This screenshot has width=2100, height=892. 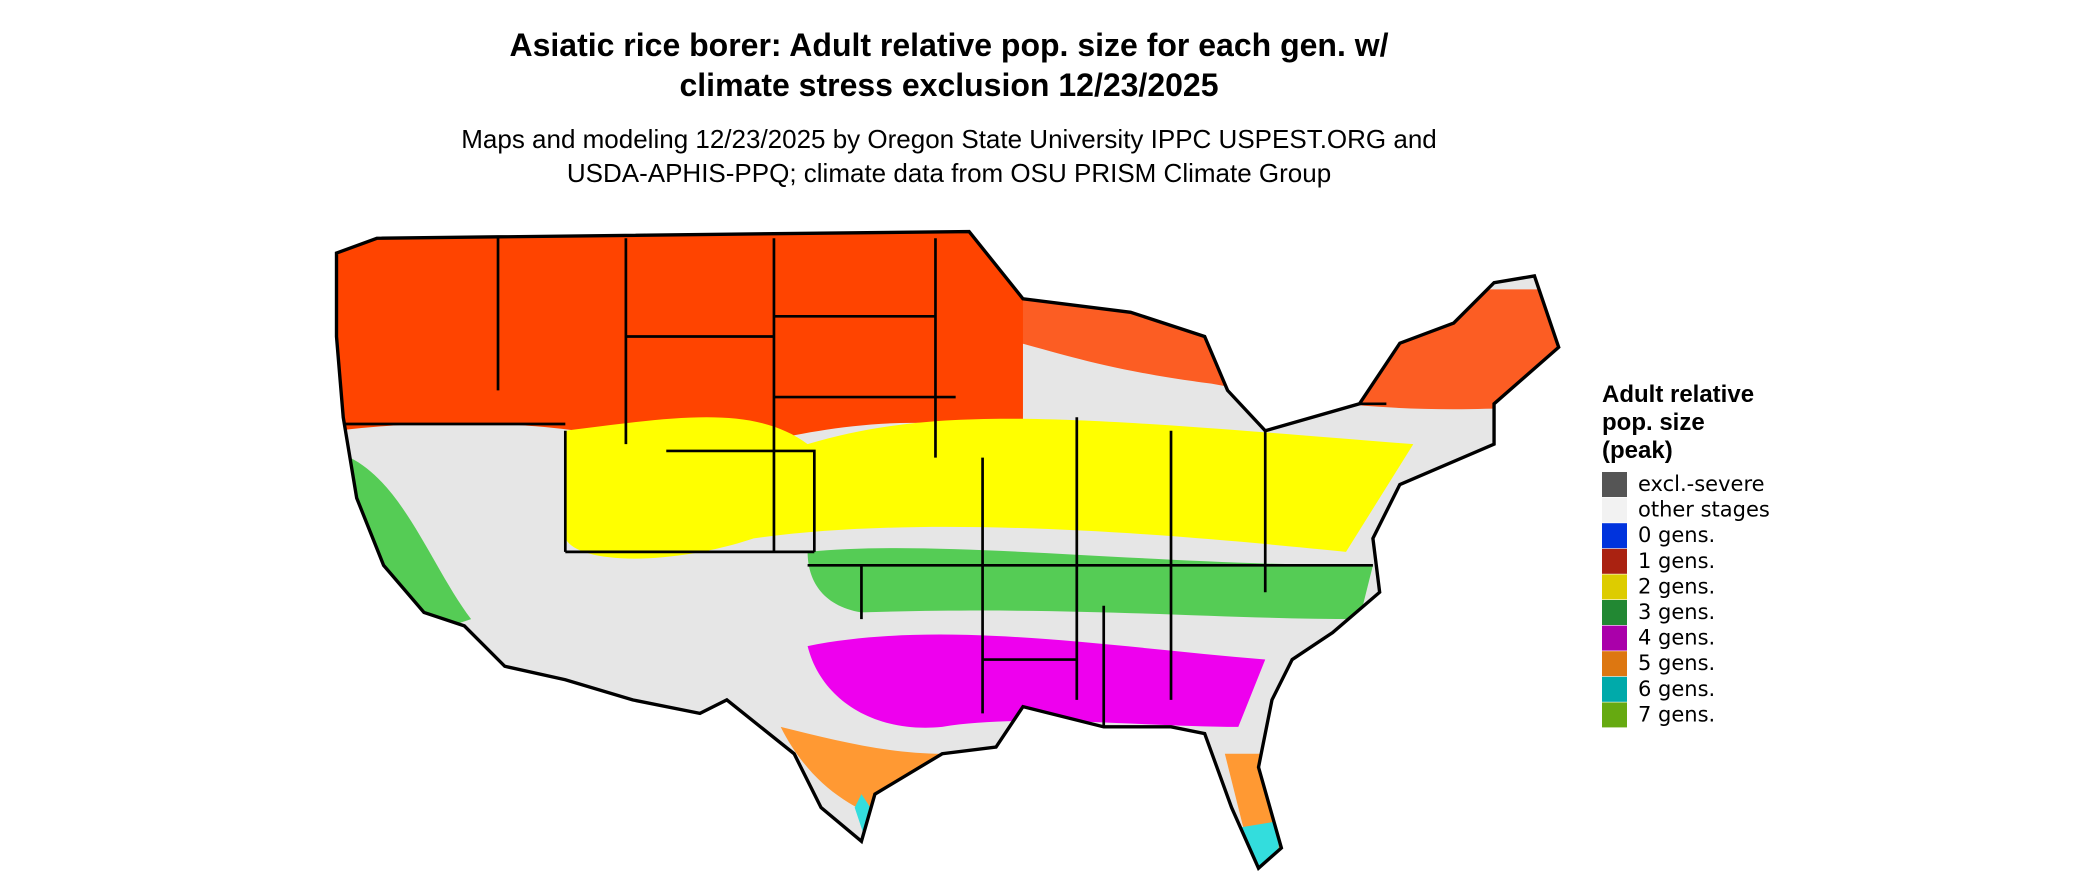 I want to click on legend-label: 0 gens., so click(x=1676, y=535).